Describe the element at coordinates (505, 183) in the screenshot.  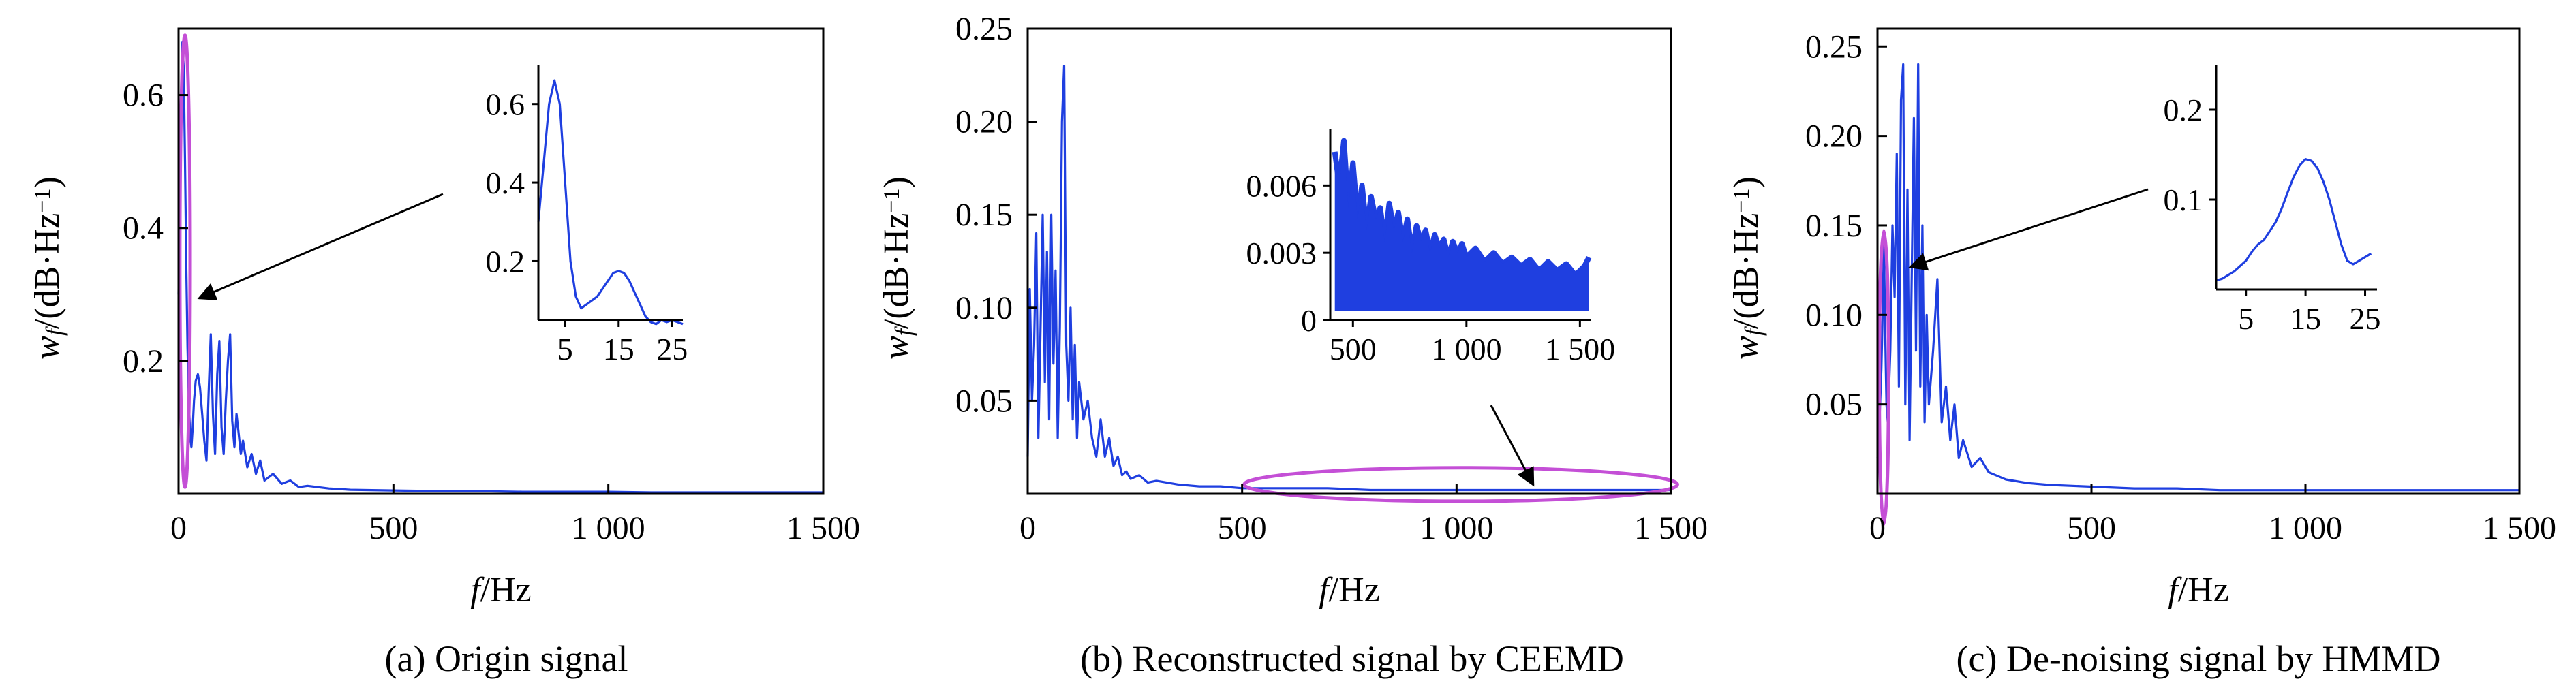
I see `inset-y-tick-label: 0.4` at that location.